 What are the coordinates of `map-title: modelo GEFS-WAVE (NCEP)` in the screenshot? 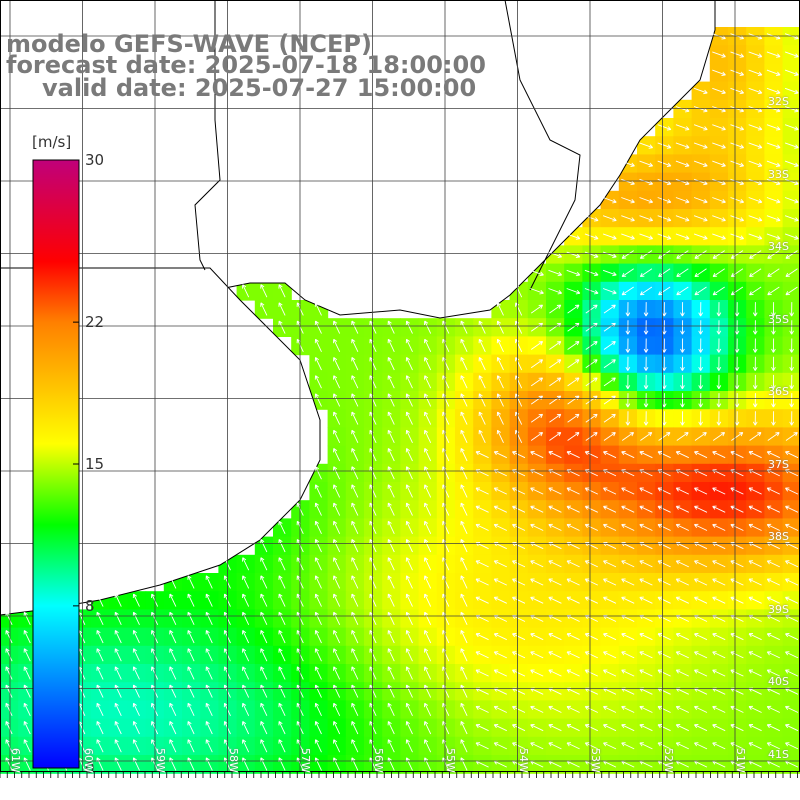 It's located at (189, 44).